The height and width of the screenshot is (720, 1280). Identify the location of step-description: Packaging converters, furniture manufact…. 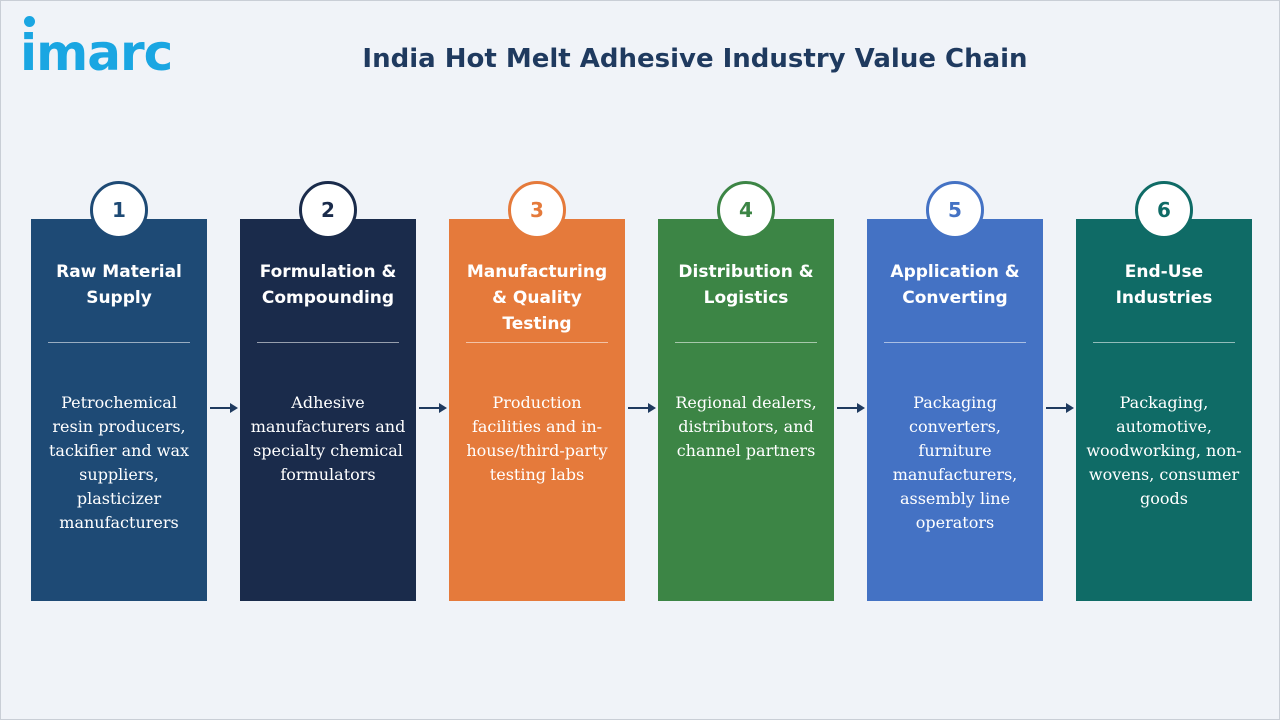
(955, 462).